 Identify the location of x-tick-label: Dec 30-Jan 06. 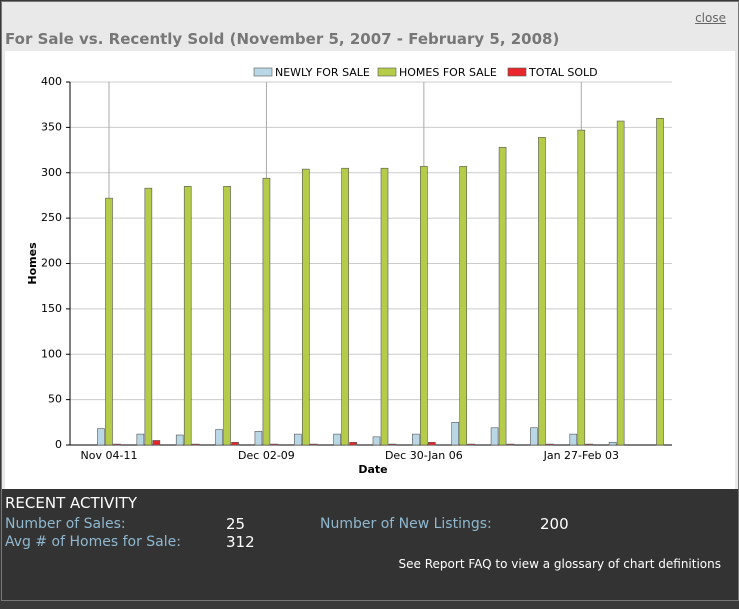
(424, 455).